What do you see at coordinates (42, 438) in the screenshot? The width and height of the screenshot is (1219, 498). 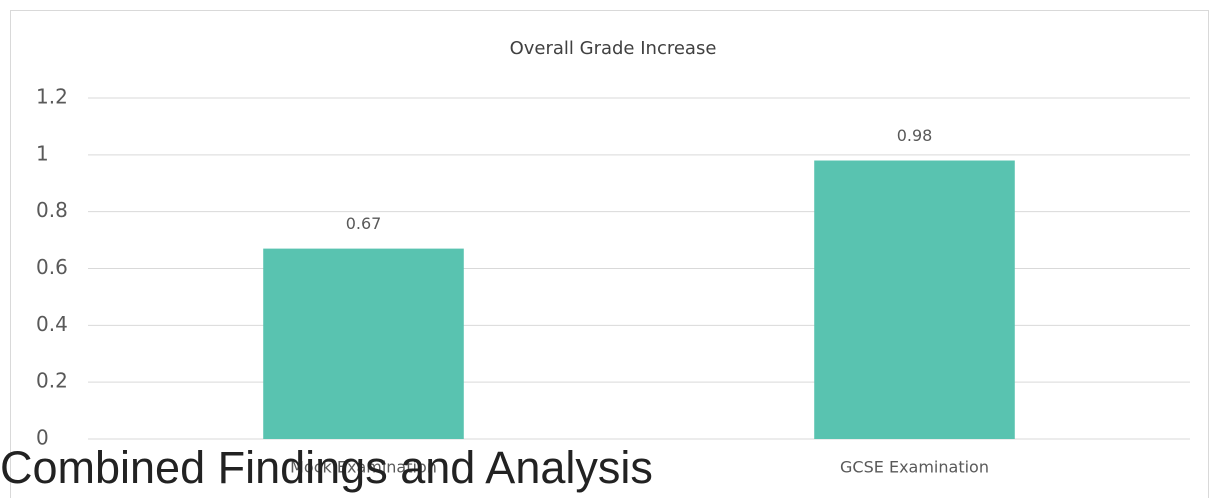 I see `y-tick-label: 0` at bounding box center [42, 438].